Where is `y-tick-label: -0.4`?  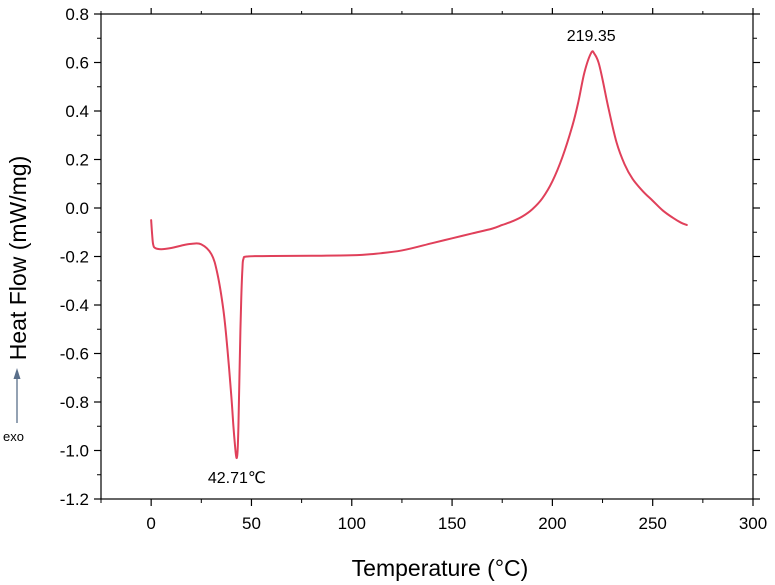 y-tick-label: -0.4 is located at coordinates (74, 305).